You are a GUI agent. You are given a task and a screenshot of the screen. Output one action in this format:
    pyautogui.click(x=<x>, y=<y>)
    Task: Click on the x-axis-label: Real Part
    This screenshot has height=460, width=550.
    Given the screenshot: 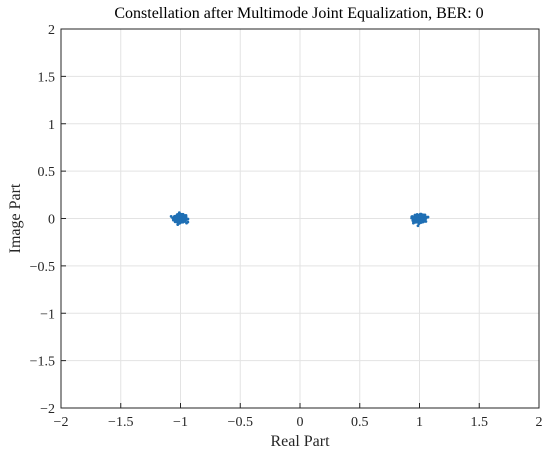 What is the action you would take?
    pyautogui.click(x=300, y=441)
    